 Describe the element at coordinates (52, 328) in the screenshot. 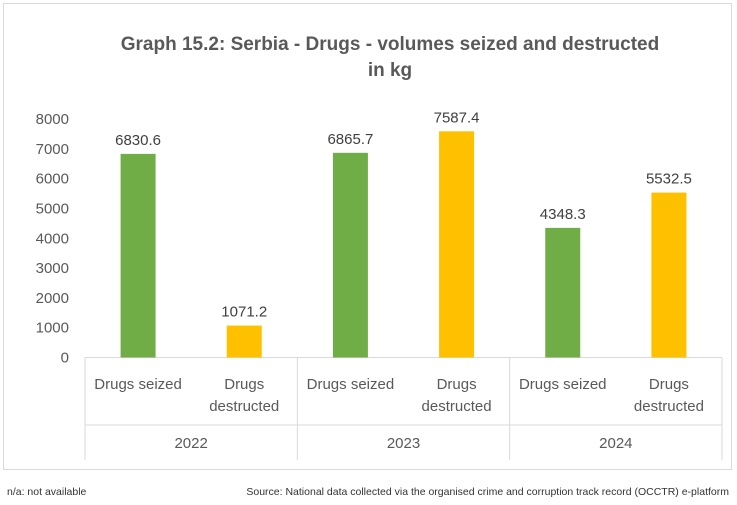

I see `y-tick-label: 1000` at that location.